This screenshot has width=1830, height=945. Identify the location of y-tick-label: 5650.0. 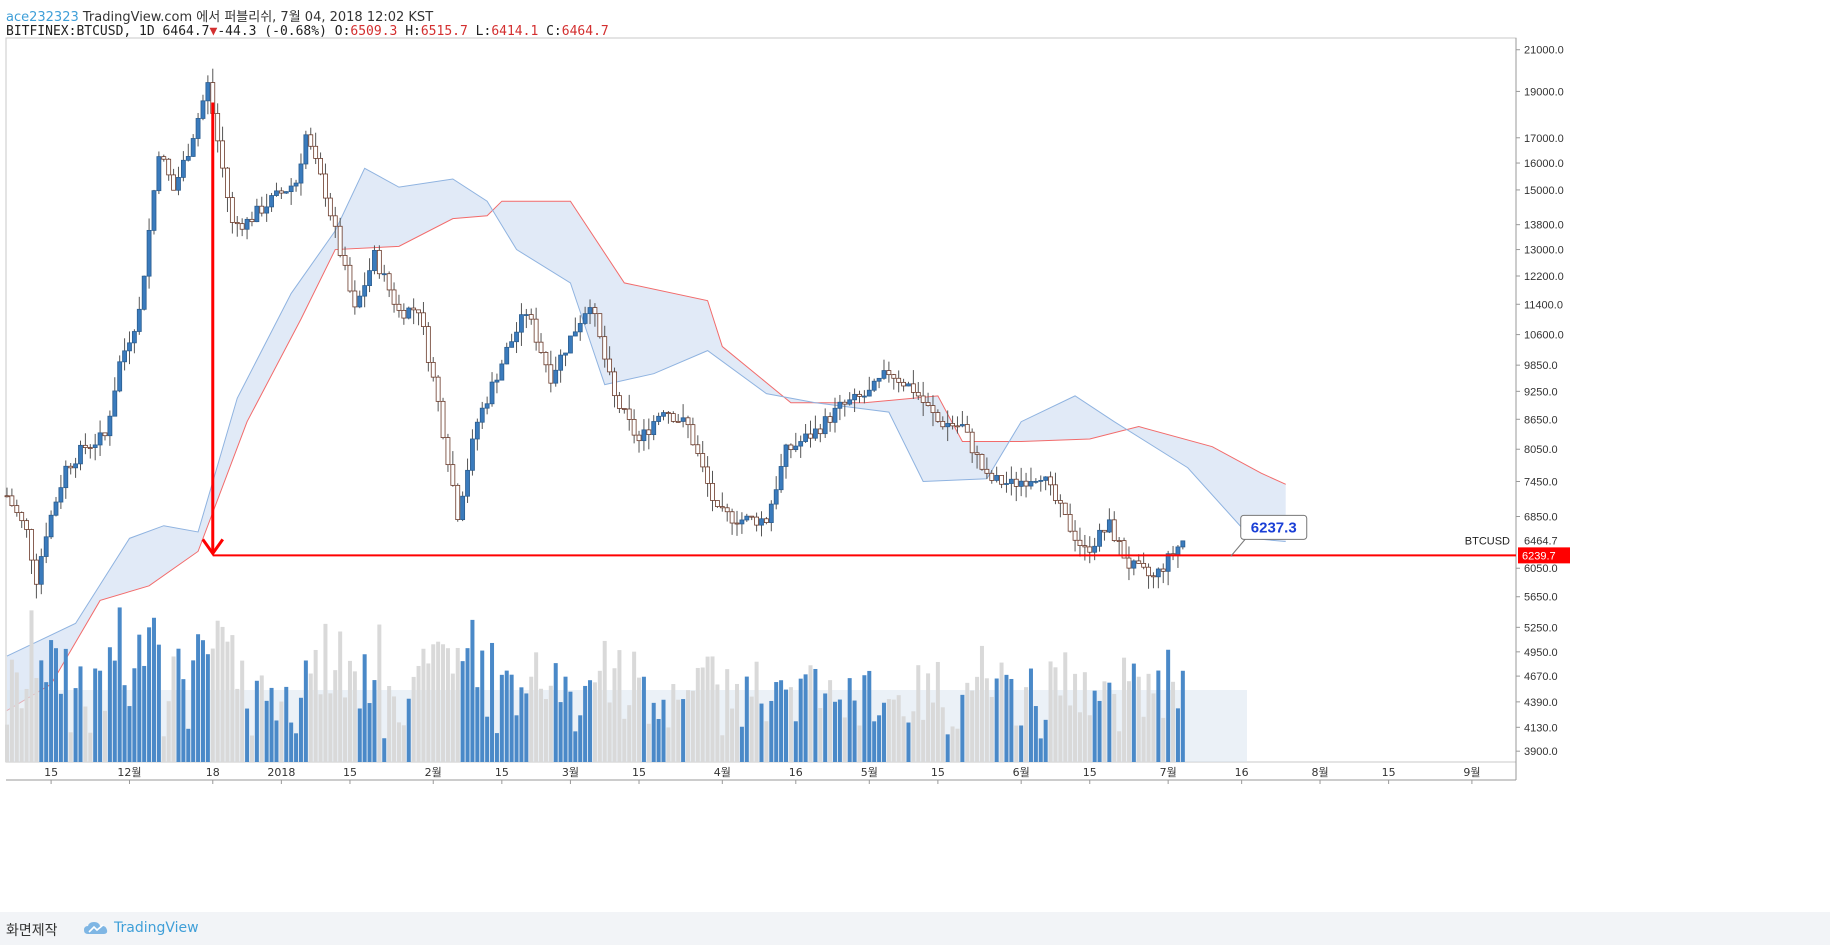
(1541, 598).